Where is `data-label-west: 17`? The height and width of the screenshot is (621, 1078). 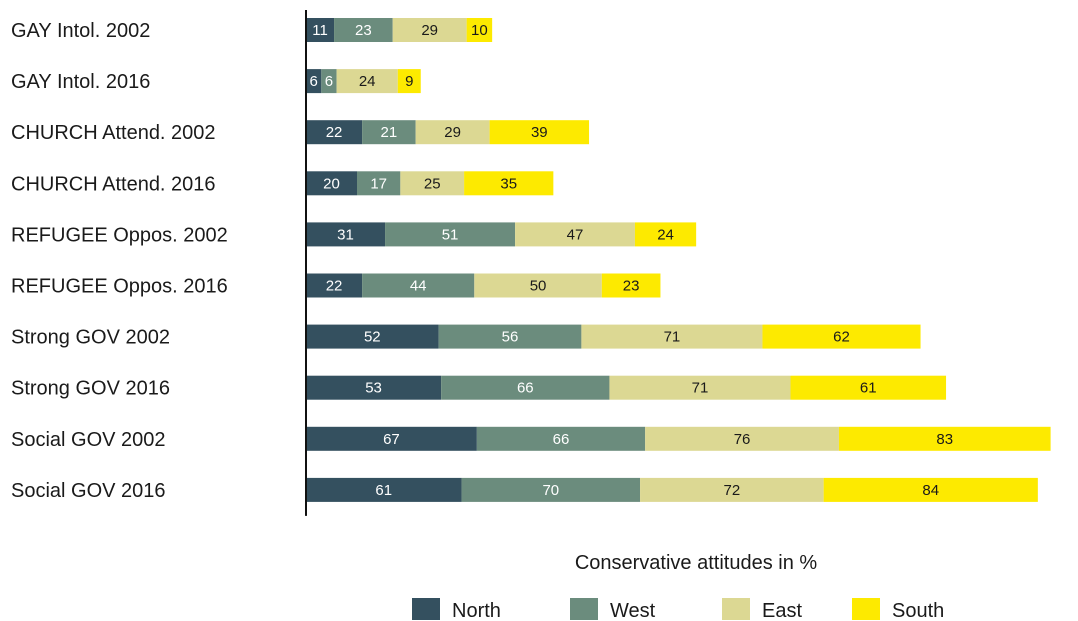 data-label-west: 17 is located at coordinates (378, 183).